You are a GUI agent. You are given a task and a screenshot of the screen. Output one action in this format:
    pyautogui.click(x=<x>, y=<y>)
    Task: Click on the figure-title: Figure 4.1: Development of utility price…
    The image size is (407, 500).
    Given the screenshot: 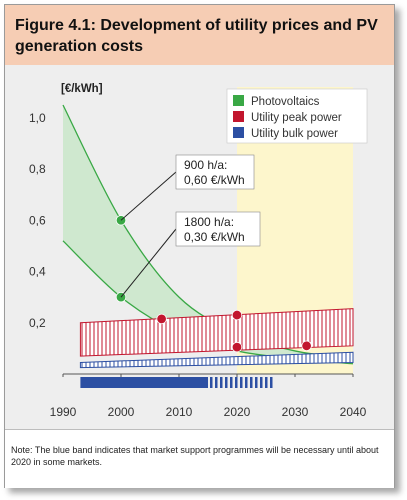 What is the action you would take?
    pyautogui.click(x=196, y=36)
    